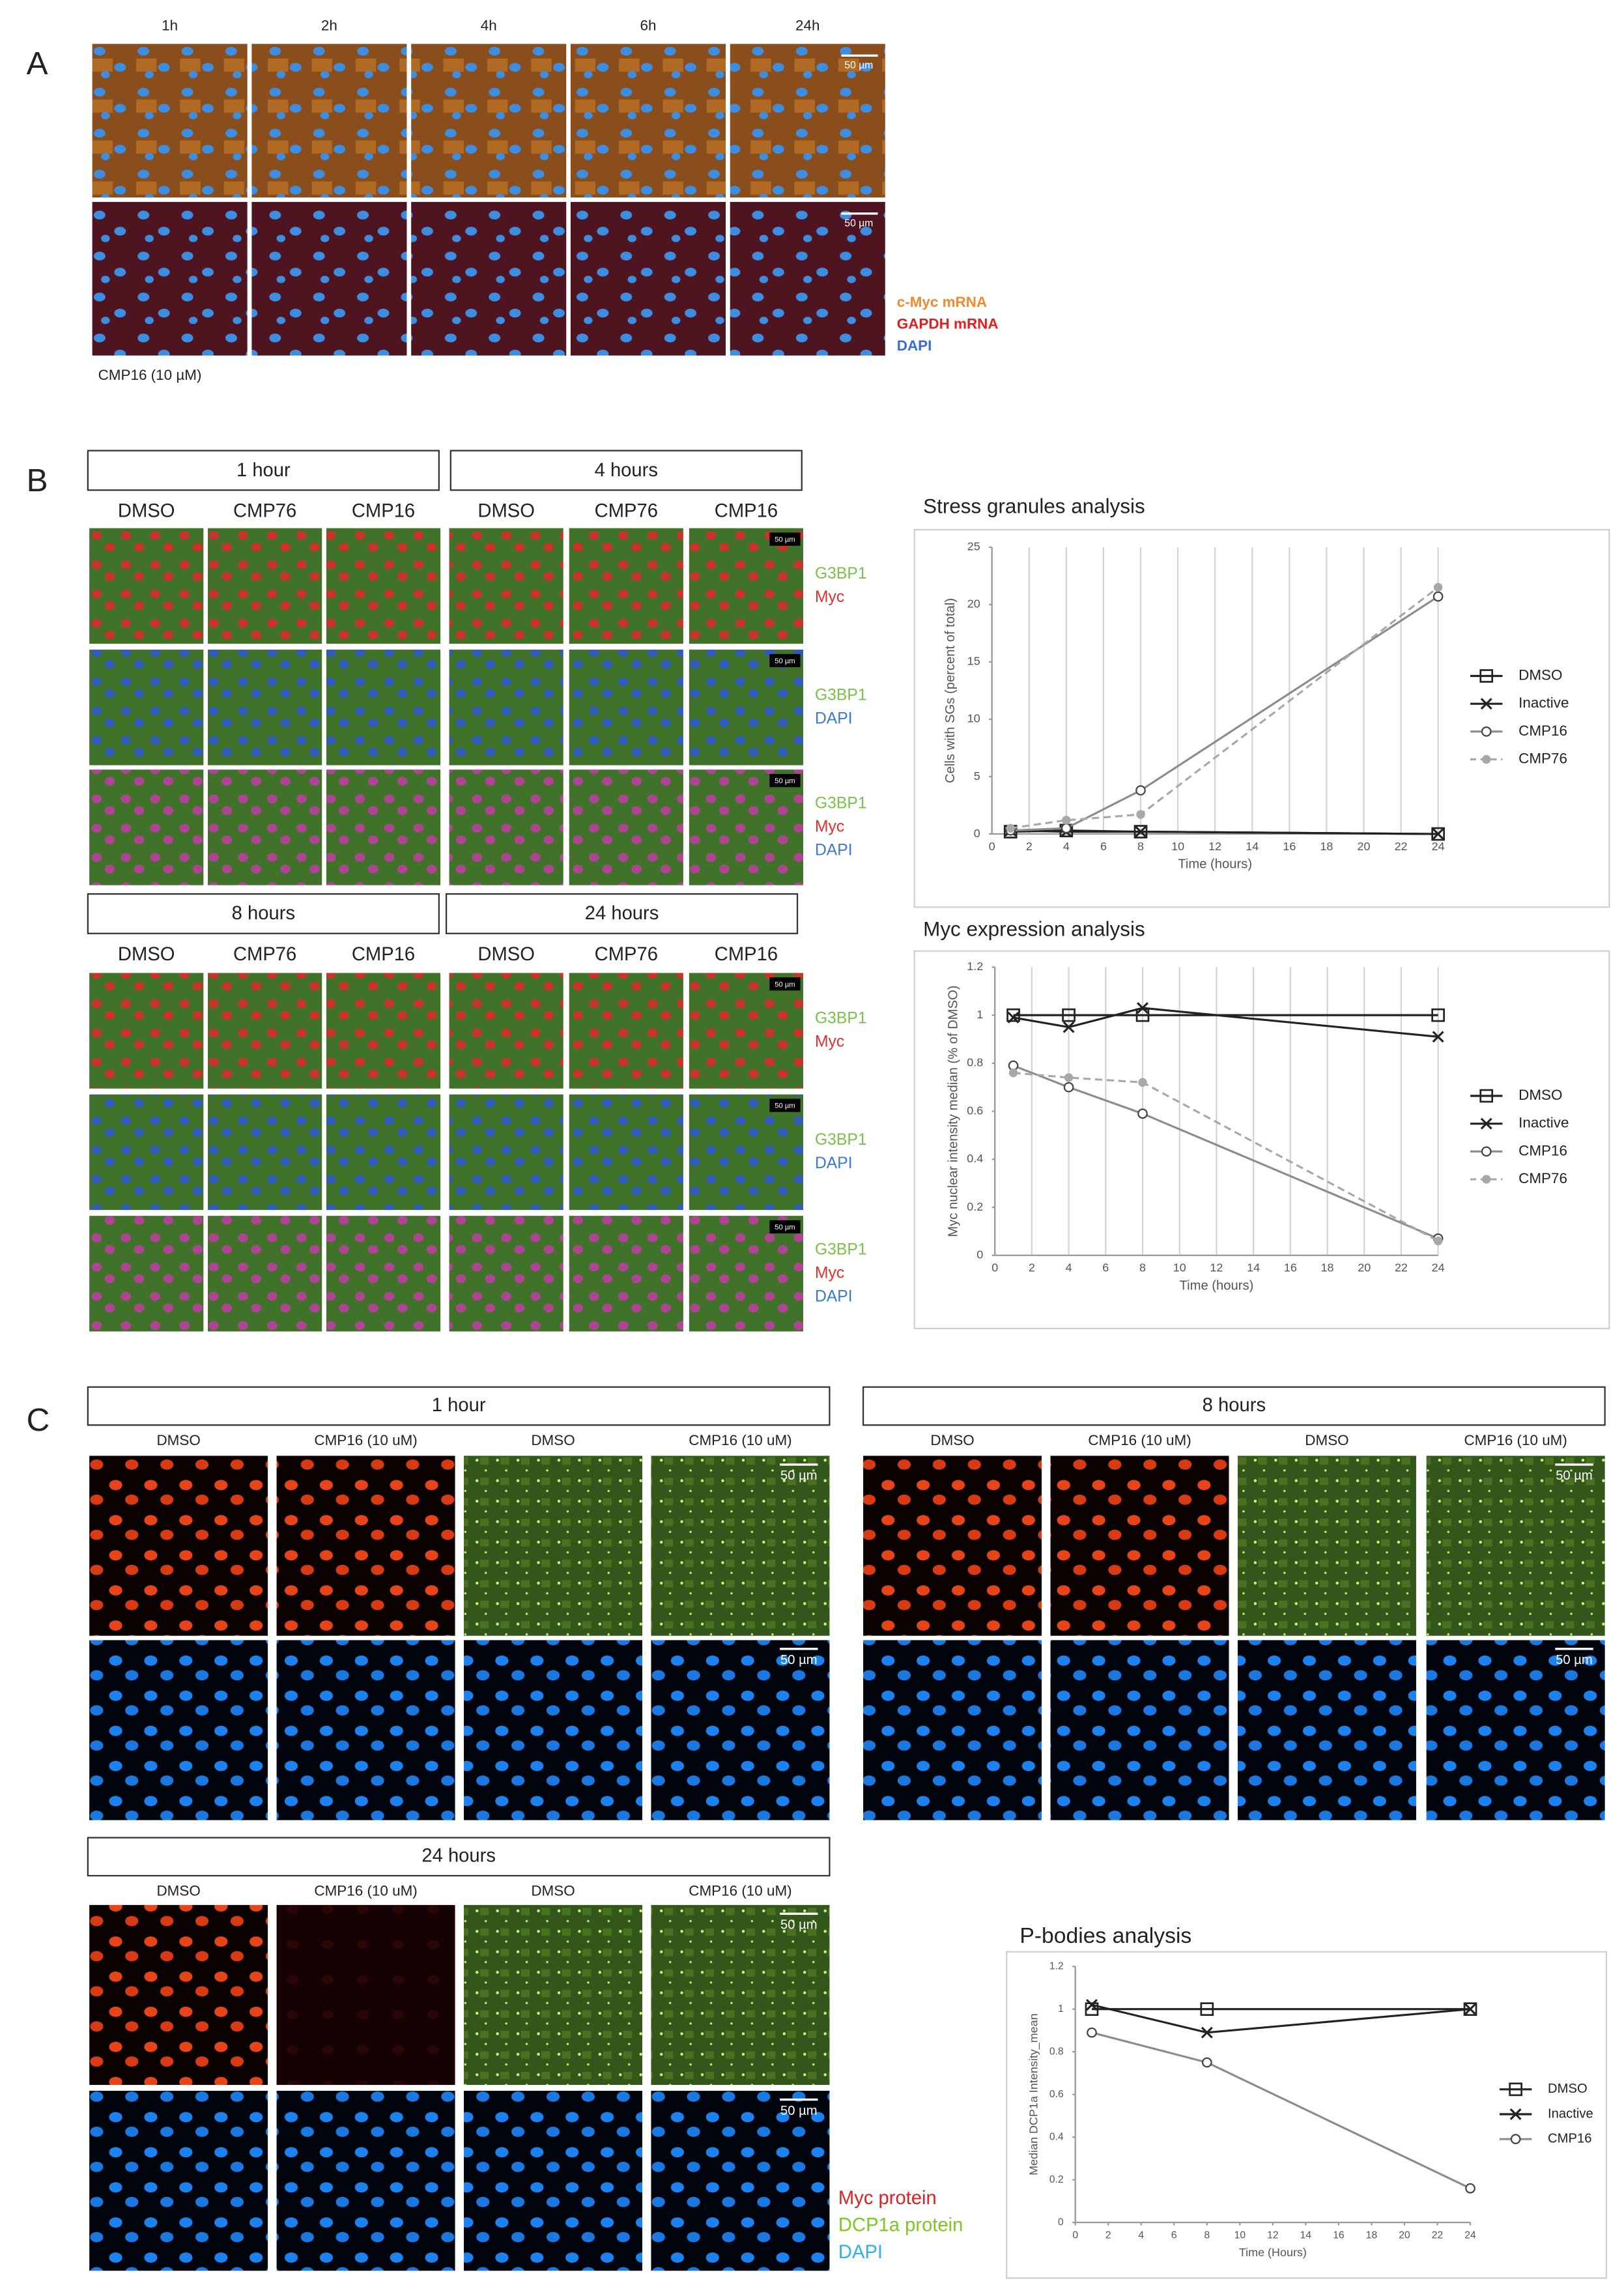 The height and width of the screenshot is (2281, 1624). Describe the element at coordinates (1061, 2009) in the screenshot. I see `y-tick-label: 1` at that location.